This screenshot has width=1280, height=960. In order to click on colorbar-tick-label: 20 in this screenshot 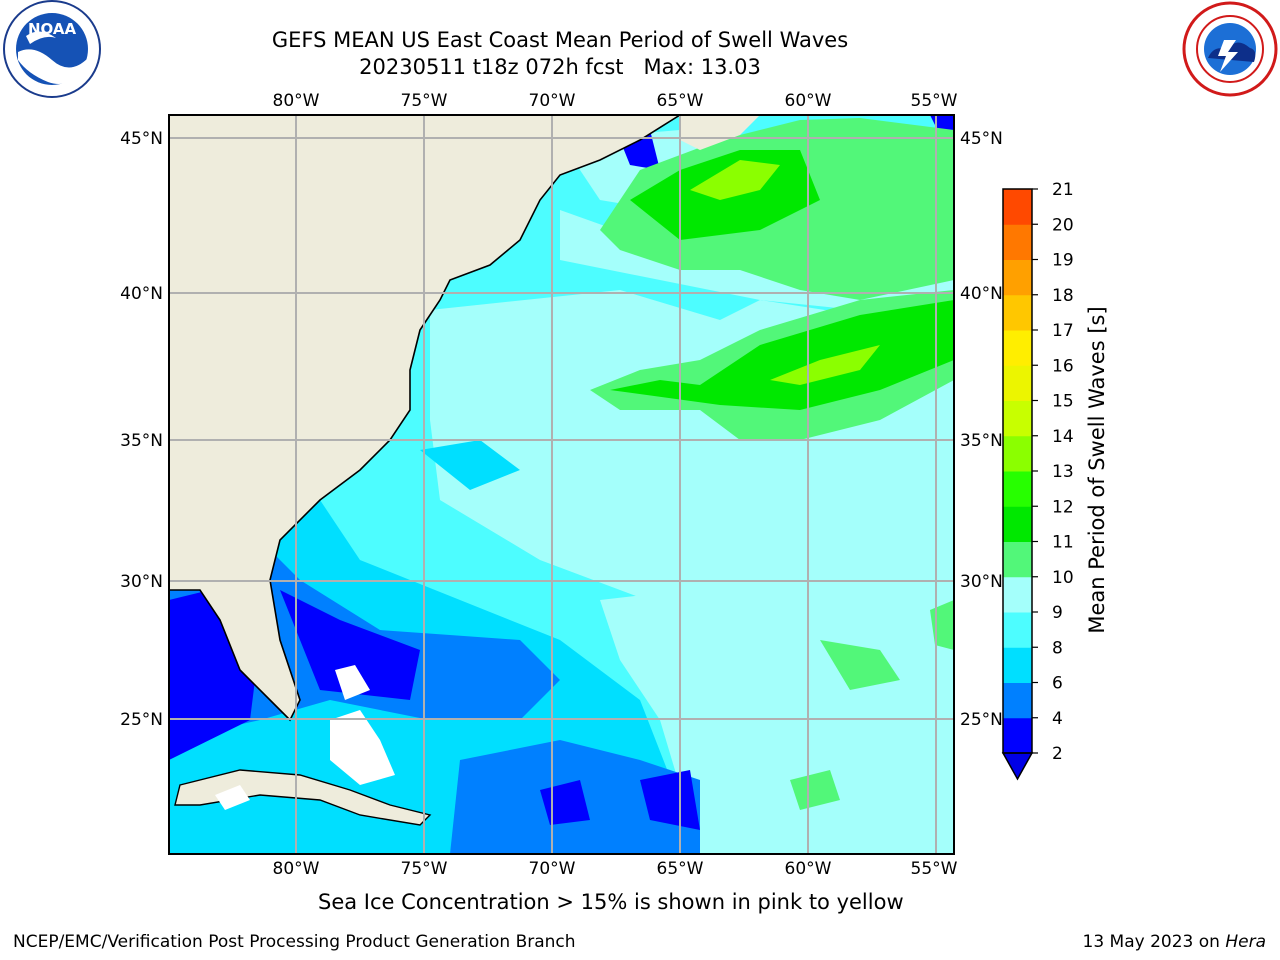, I will do `click(1063, 225)`.